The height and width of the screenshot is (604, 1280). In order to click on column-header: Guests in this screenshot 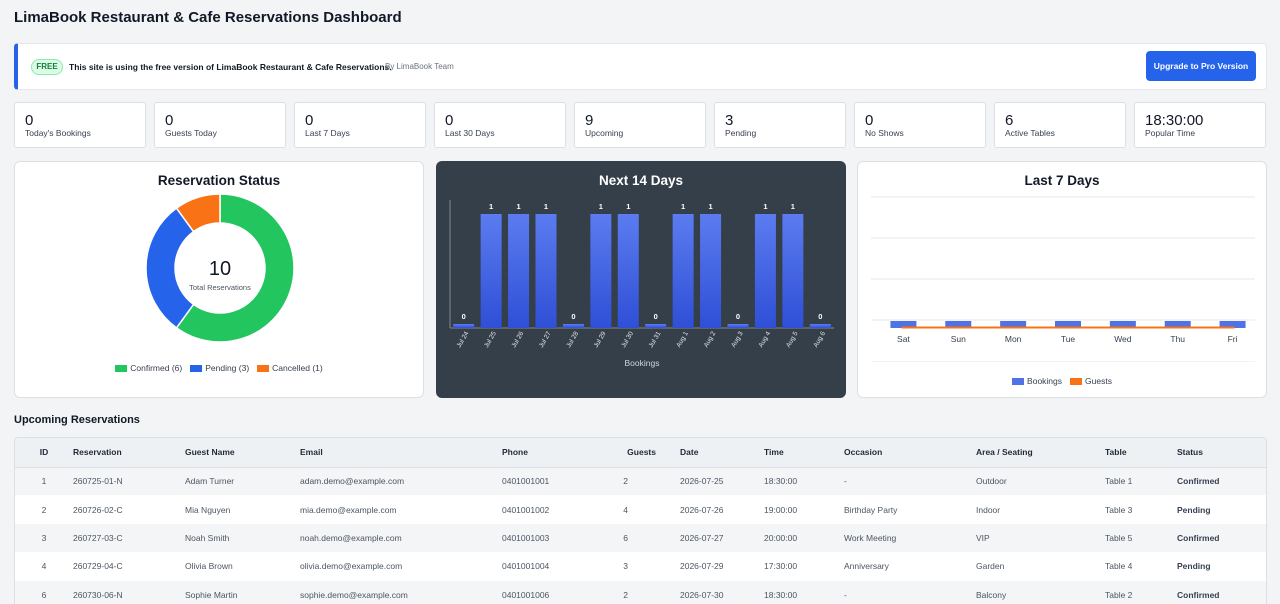, I will do `click(634, 453)`.